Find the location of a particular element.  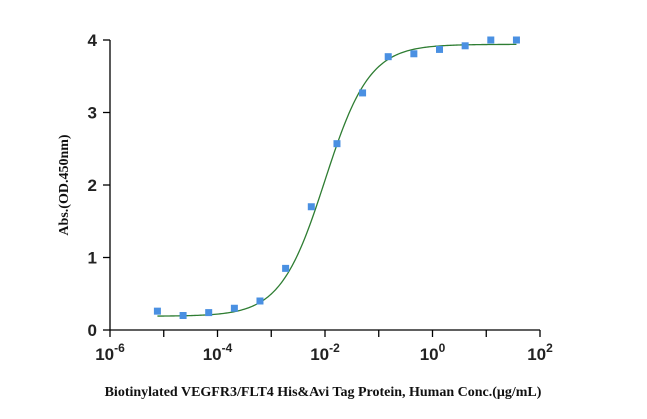

x-tick-label: 10² is located at coordinates (540, 352).